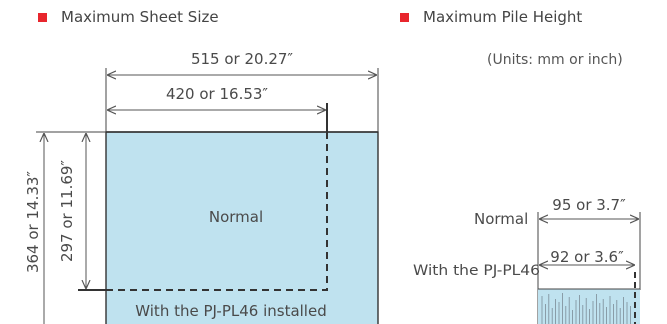 The image size is (667, 324). I want to click on pl46-width-label: 420 or 16.53″, so click(217, 94).